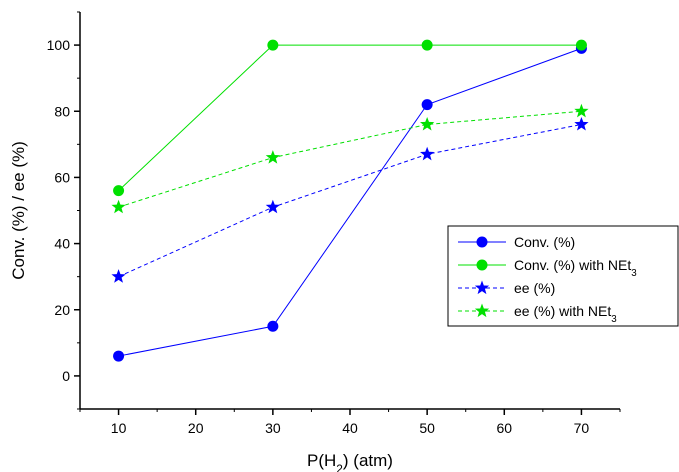 Image resolution: width=679 pixels, height=472 pixels. What do you see at coordinates (62, 111) in the screenshot?
I see `y-tick-label: 80` at bounding box center [62, 111].